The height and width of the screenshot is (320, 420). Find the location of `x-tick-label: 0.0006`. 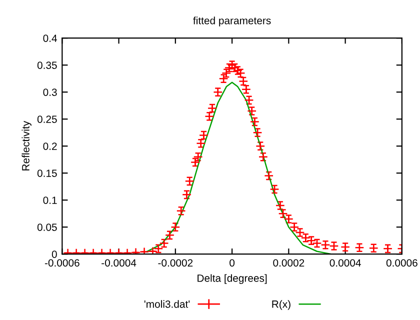

x-tick-label: 0.0006 is located at coordinates (402, 263).